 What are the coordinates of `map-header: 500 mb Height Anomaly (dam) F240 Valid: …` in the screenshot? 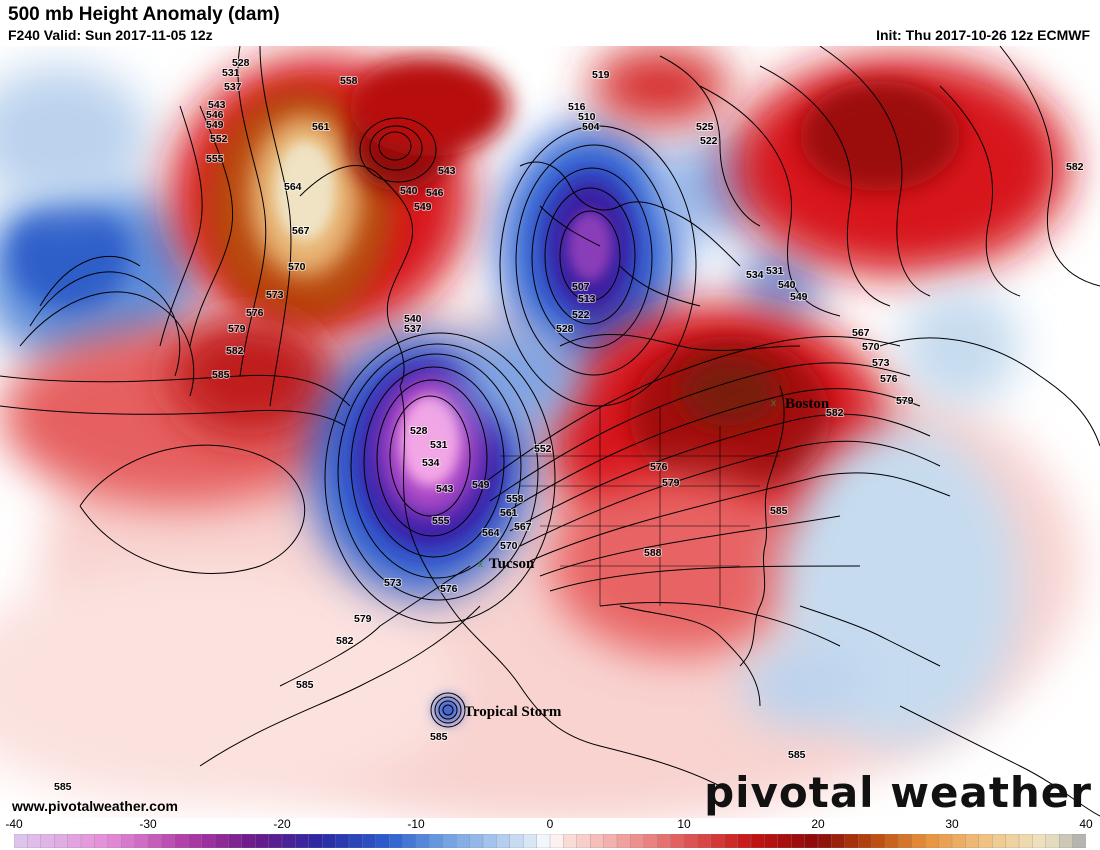 It's located at (550, 23).